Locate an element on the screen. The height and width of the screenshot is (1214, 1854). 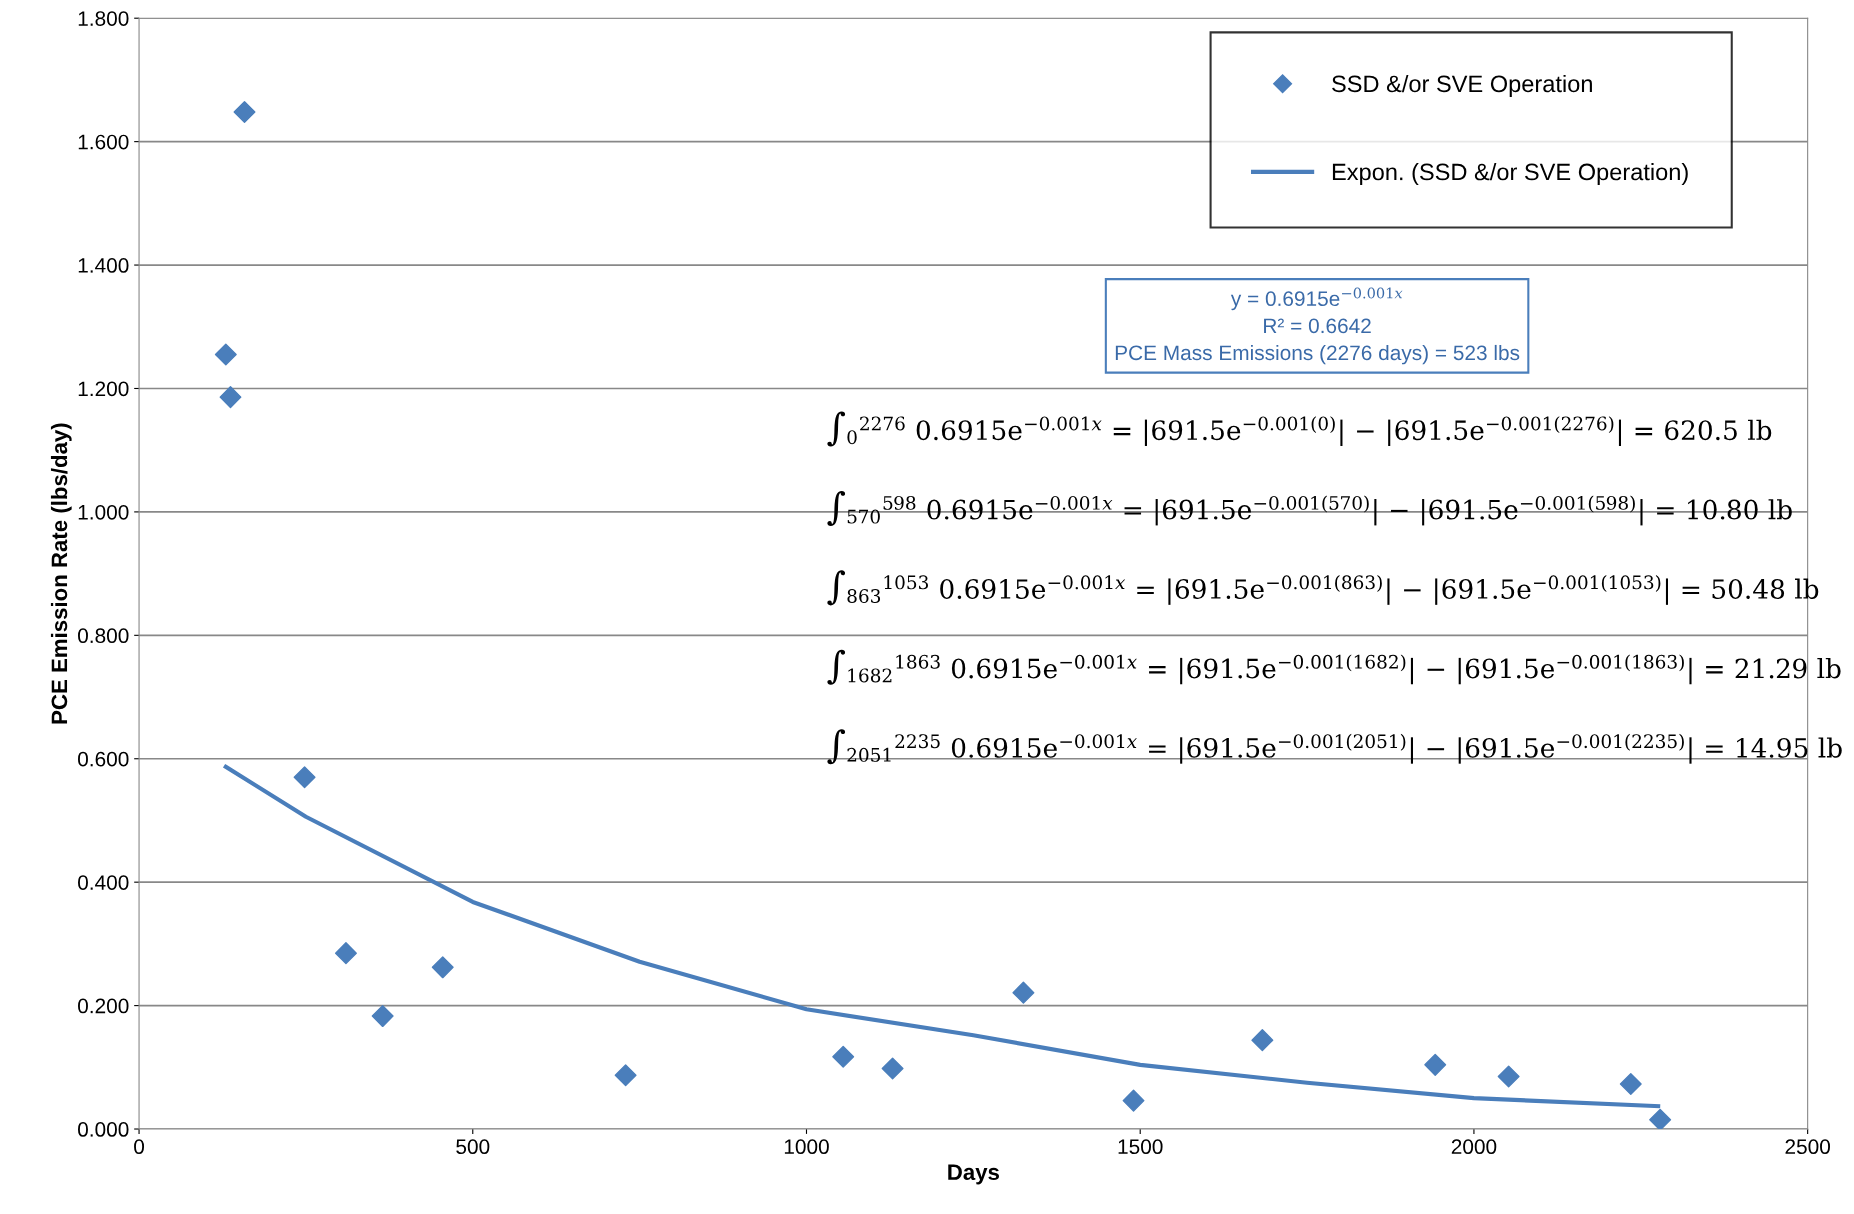
y-tick-label: 1.400 is located at coordinates (103, 265).